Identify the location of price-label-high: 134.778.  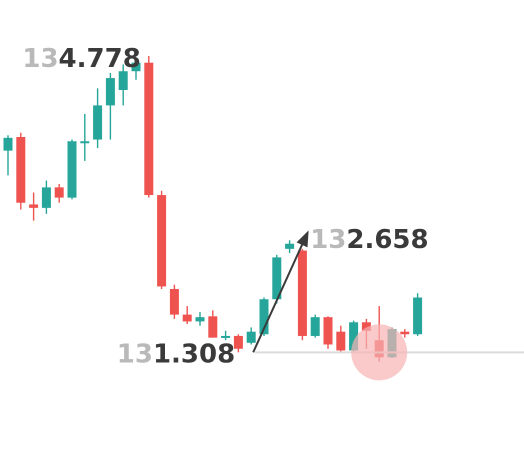
(81, 59).